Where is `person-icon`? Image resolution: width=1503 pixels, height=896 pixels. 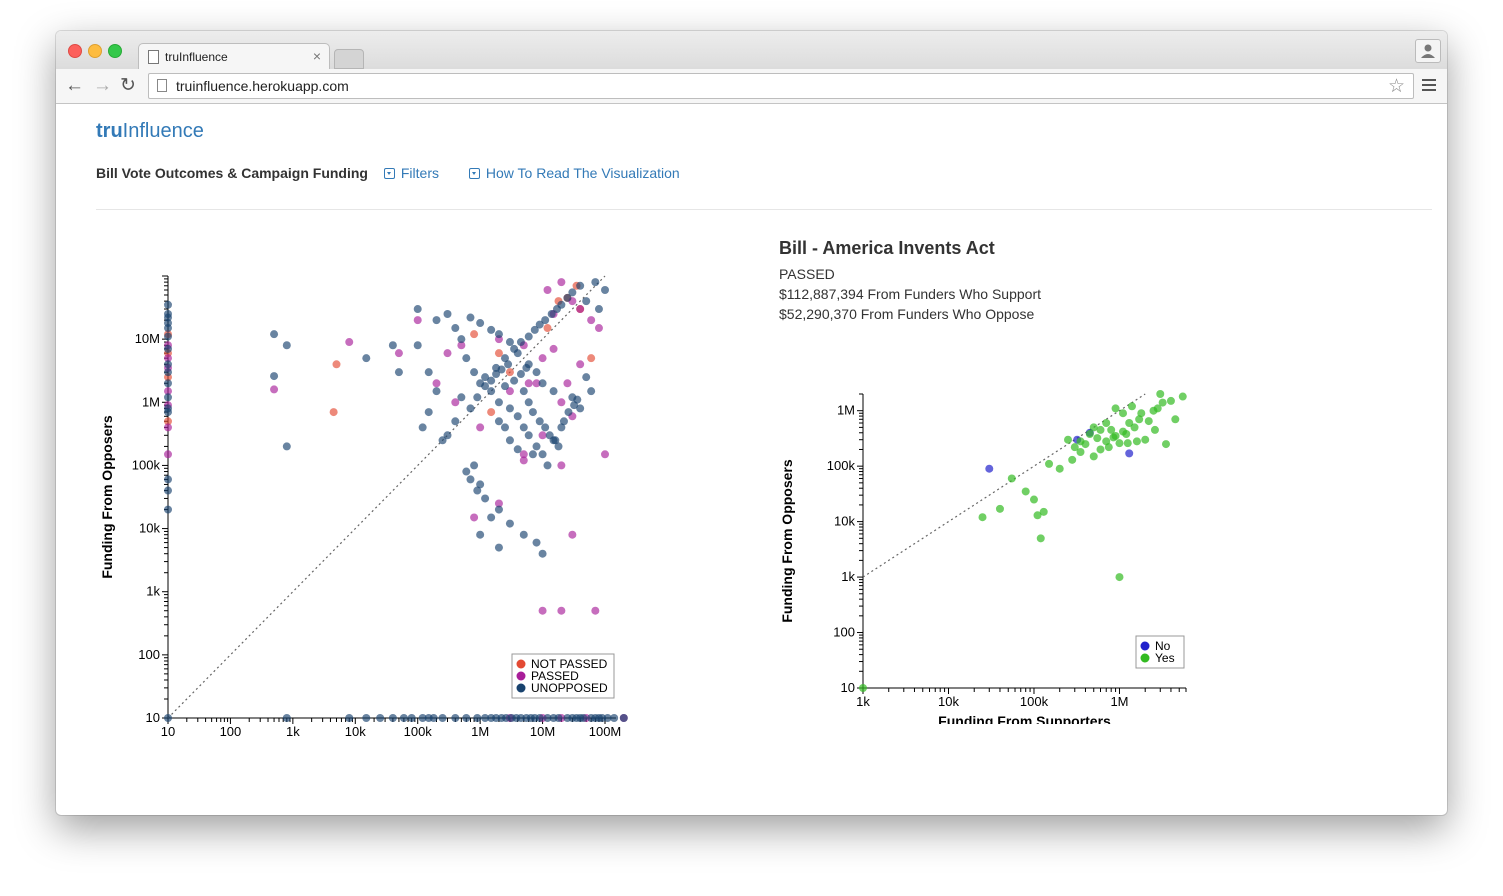 person-icon is located at coordinates (1428, 51).